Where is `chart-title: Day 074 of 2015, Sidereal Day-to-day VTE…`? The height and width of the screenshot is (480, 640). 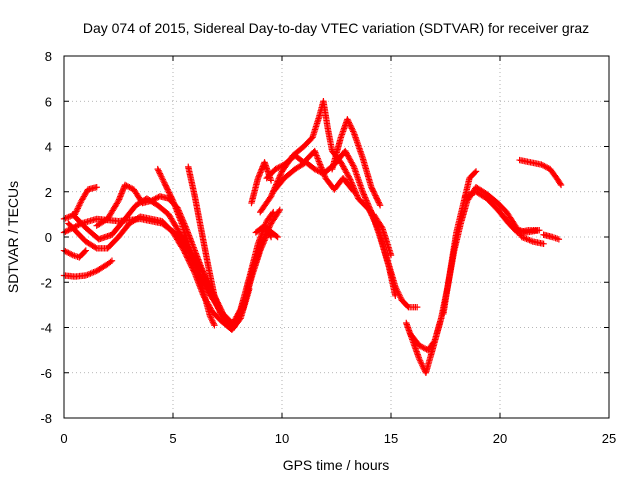
chart-title: Day 074 of 2015, Sidereal Day-to-day VTE… is located at coordinates (336, 28).